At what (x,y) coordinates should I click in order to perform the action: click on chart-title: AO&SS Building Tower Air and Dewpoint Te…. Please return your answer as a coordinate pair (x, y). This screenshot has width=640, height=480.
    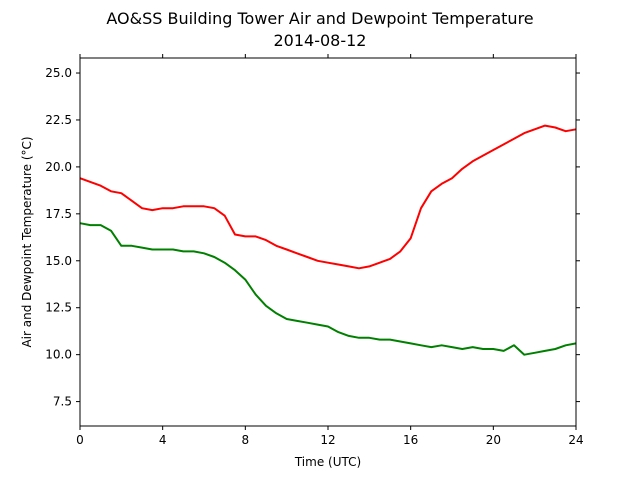
    Looking at the image, I should click on (319, 18).